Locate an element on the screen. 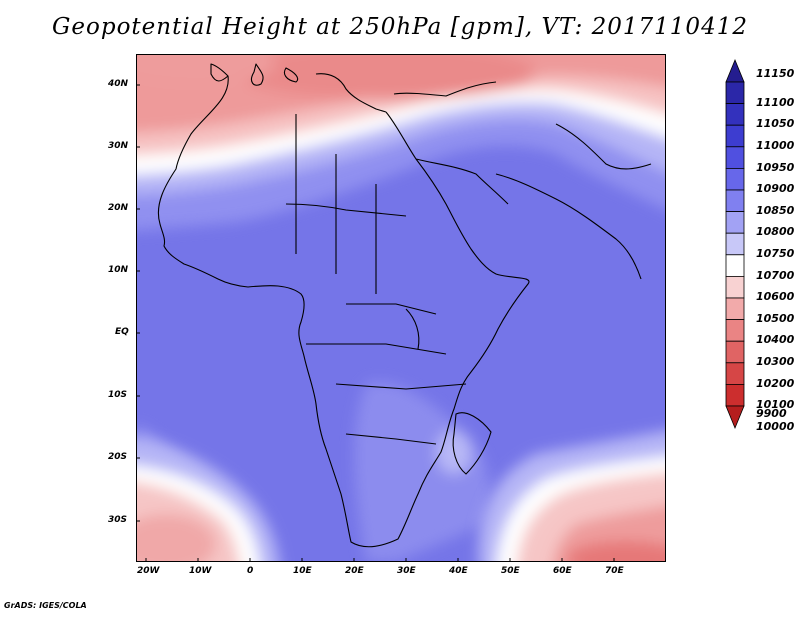 The width and height of the screenshot is (800, 618). longitude-label: 10E is located at coordinates (302, 571).